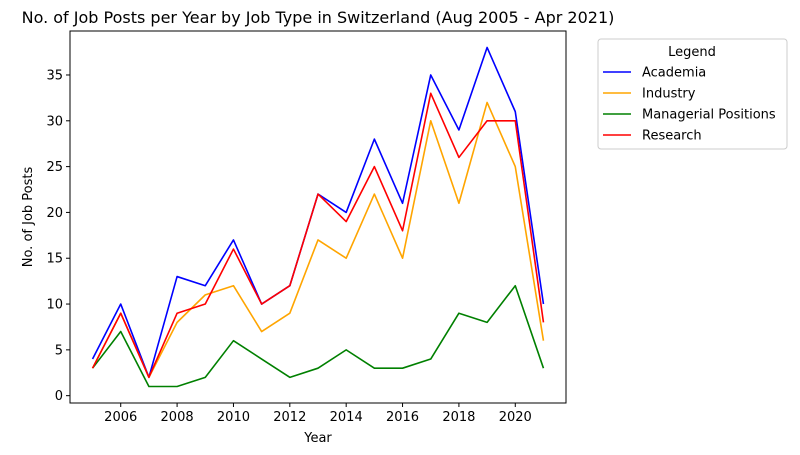 This screenshot has width=800, height=455. What do you see at coordinates (674, 73) in the screenshot?
I see `legend-label-academia: Academia` at bounding box center [674, 73].